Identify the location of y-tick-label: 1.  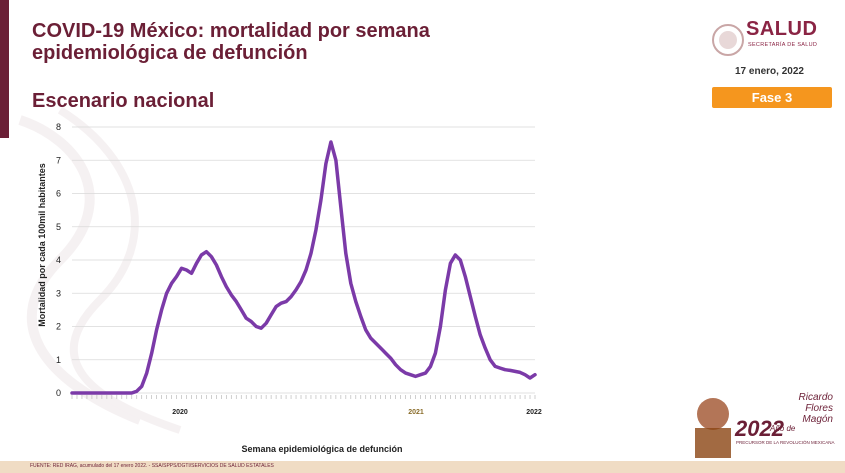
(58, 360).